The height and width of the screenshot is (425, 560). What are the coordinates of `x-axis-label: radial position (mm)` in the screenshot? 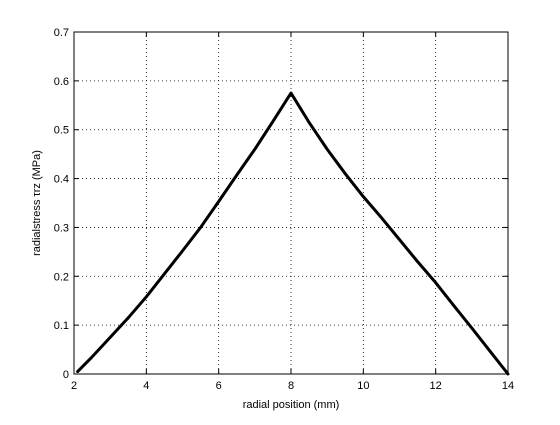 It's located at (291, 405).